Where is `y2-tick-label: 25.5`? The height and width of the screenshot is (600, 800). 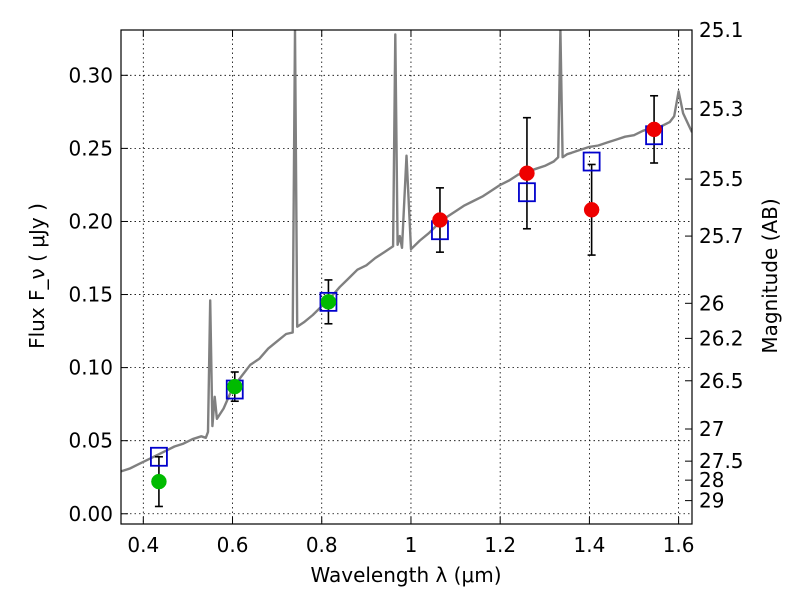 y2-tick-label: 25.5 is located at coordinates (721, 179).